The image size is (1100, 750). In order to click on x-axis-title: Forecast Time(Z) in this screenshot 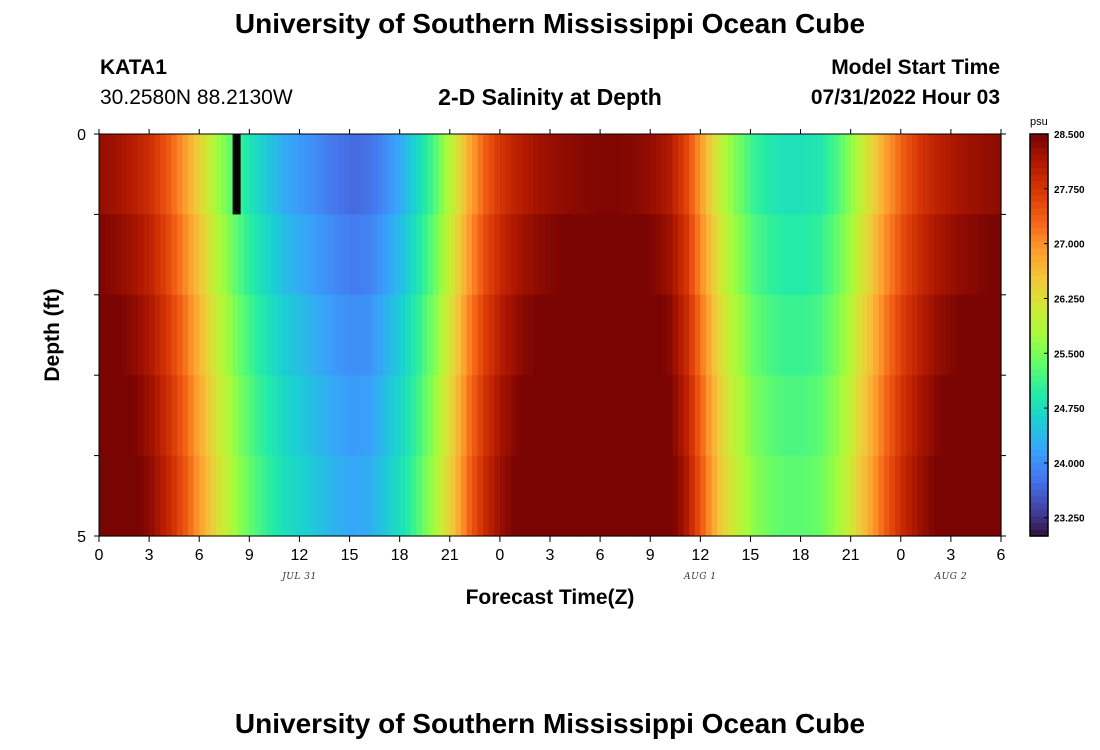, I will do `click(550, 597)`.